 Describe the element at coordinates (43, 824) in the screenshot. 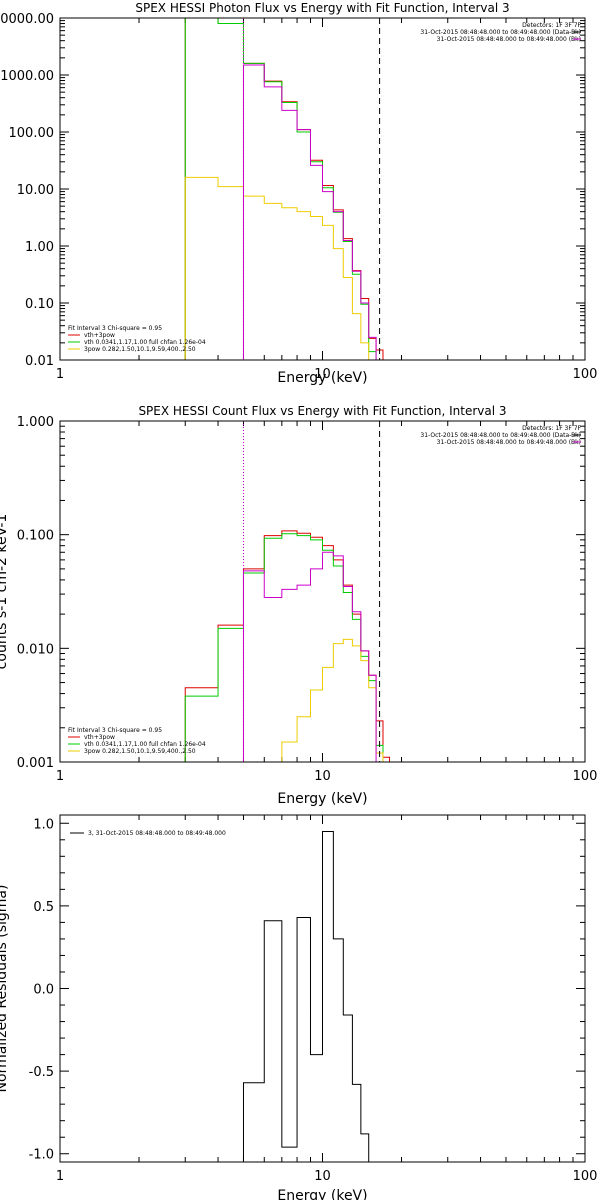

I see `y-tick-label: 1.0` at that location.